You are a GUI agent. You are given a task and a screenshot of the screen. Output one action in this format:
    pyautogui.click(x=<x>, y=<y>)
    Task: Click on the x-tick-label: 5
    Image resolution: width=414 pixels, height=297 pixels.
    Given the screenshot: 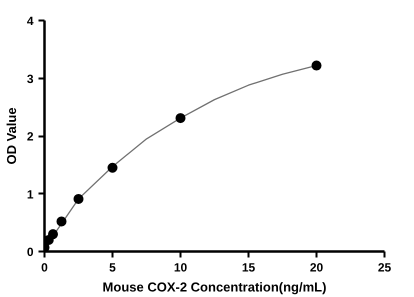 What is the action you would take?
    pyautogui.click(x=112, y=267)
    